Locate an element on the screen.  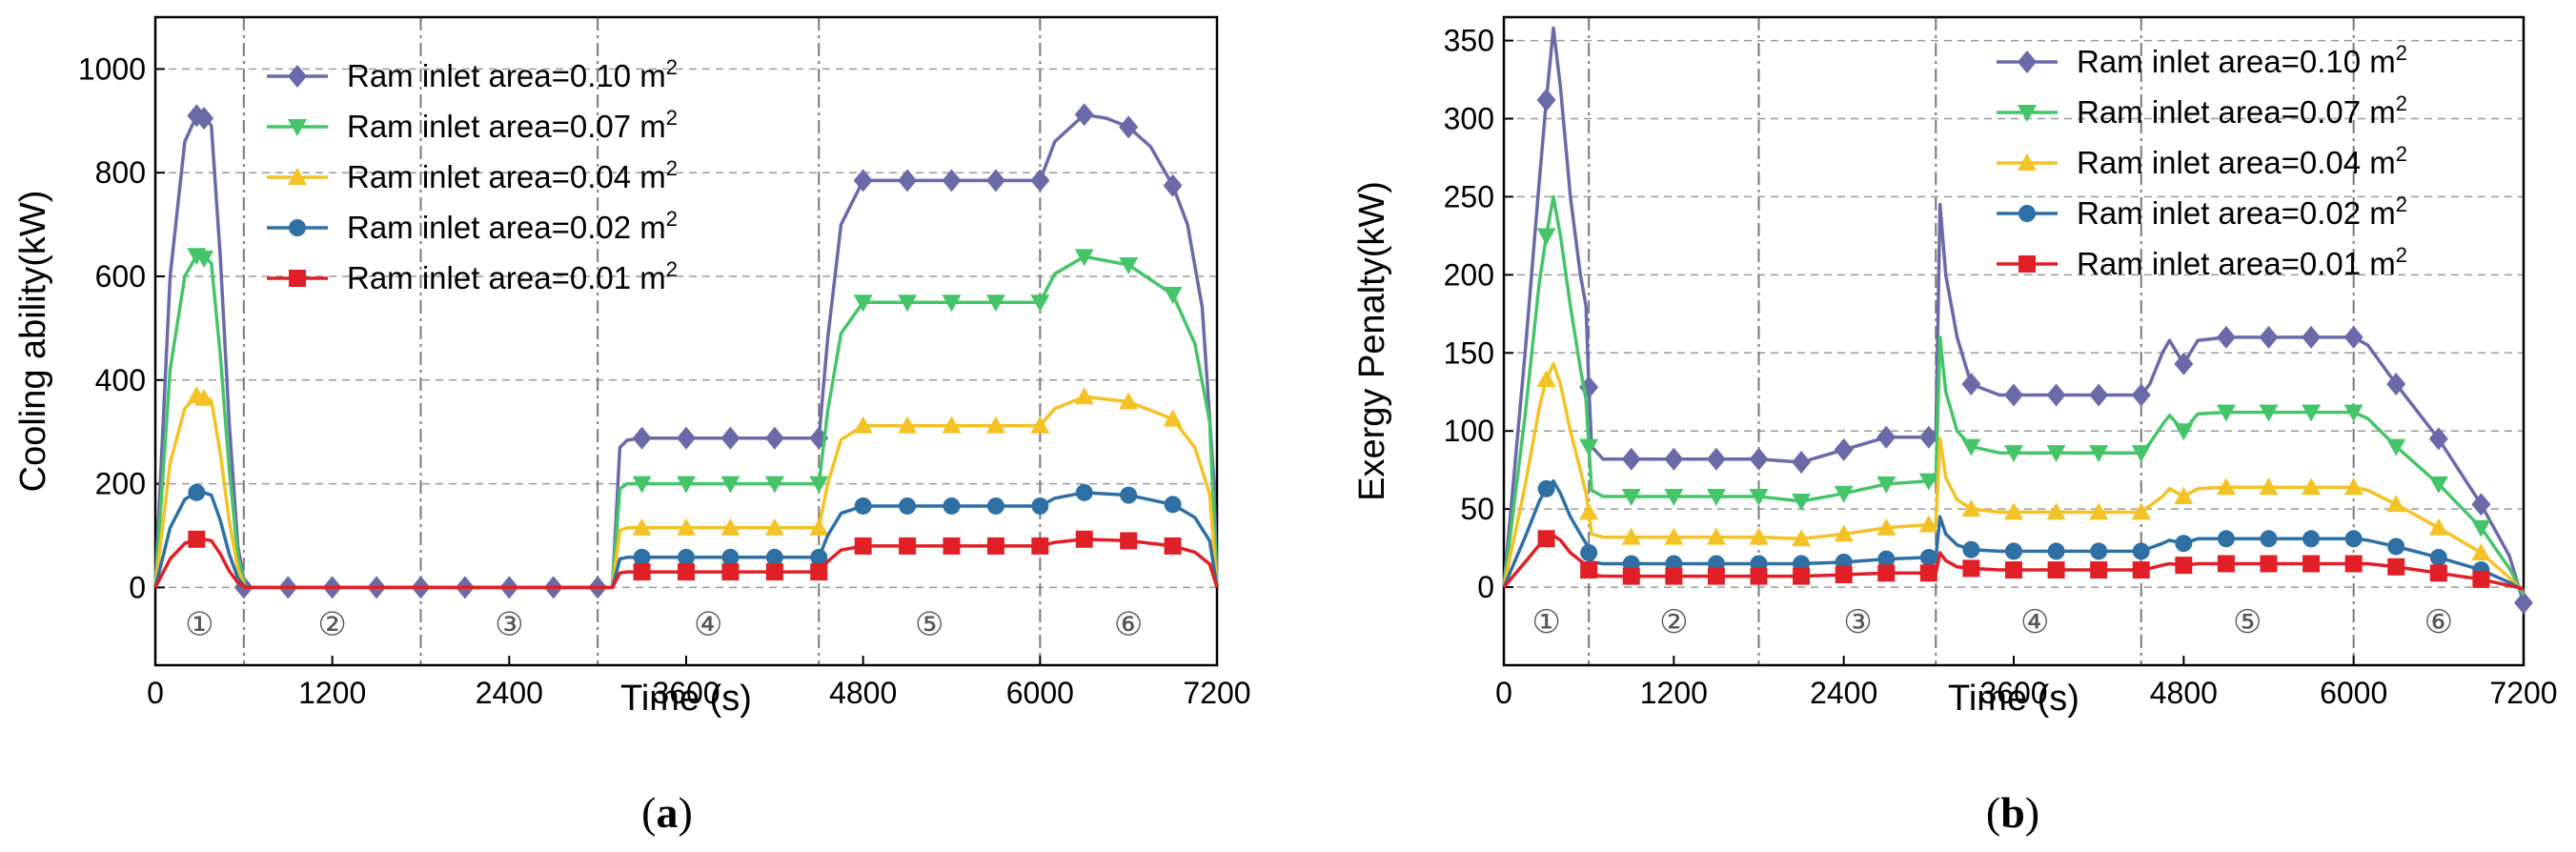
caption-letter: b is located at coordinates (2012, 812).